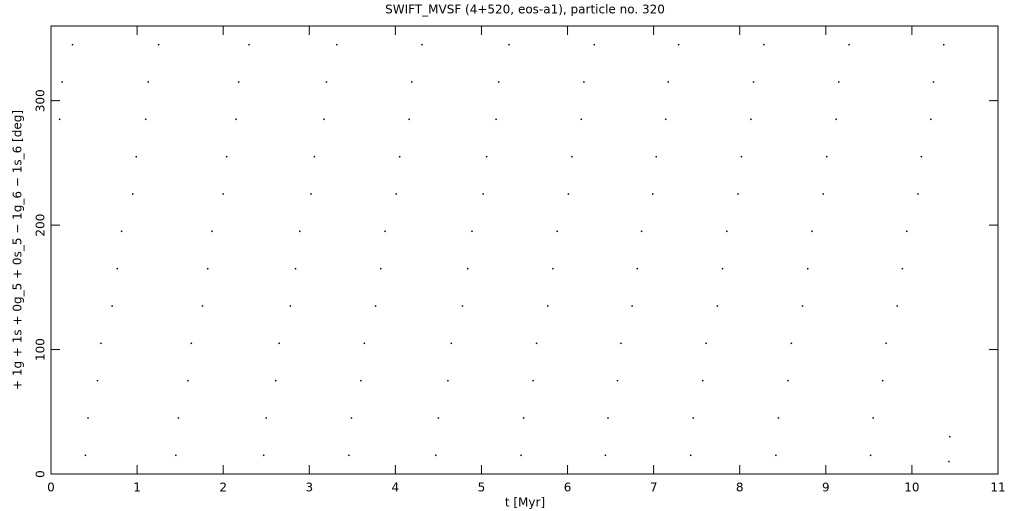 Image resolution: width=1021 pixels, height=511 pixels. What do you see at coordinates (740, 488) in the screenshot?
I see `x-tick-label: 8` at bounding box center [740, 488].